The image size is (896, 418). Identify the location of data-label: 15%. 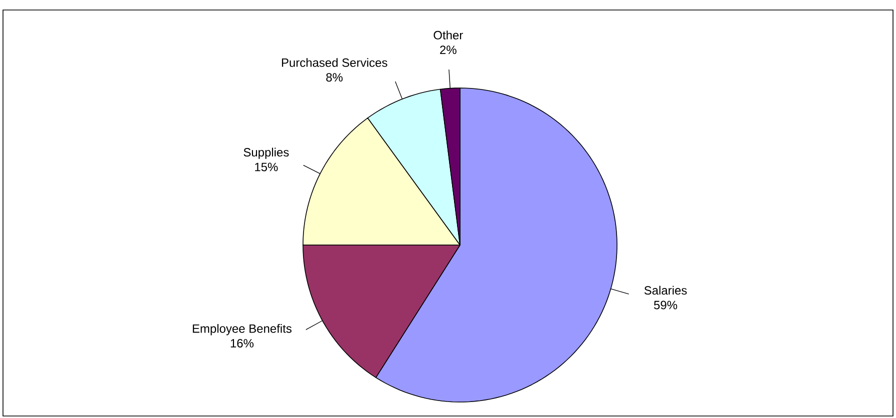
(266, 167).